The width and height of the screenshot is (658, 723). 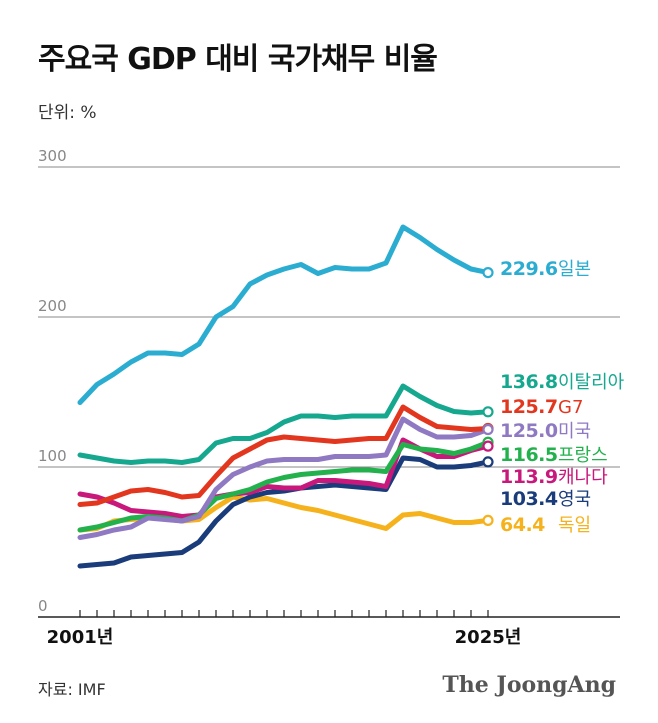 What do you see at coordinates (583, 477) in the screenshot?
I see `series-name-label-캐나다: 캐나다` at bounding box center [583, 477].